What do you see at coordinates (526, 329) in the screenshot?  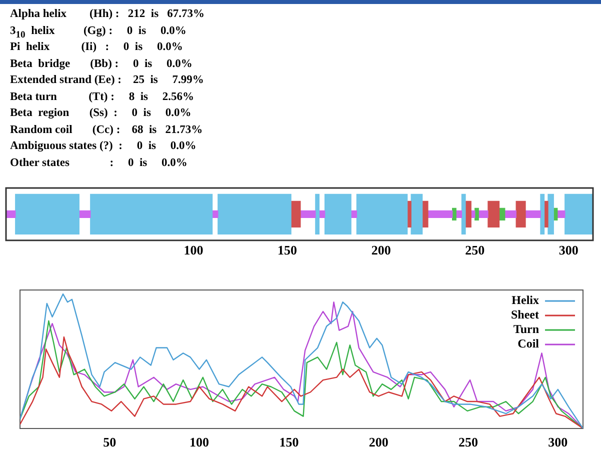 I see `legend-label: Turn` at bounding box center [526, 329].